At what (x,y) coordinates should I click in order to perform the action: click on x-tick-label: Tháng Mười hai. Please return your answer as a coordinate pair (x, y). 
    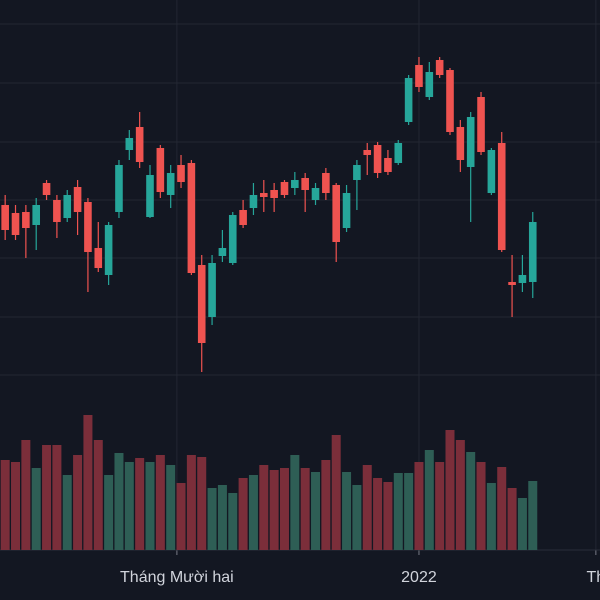
    Looking at the image, I should click on (177, 577).